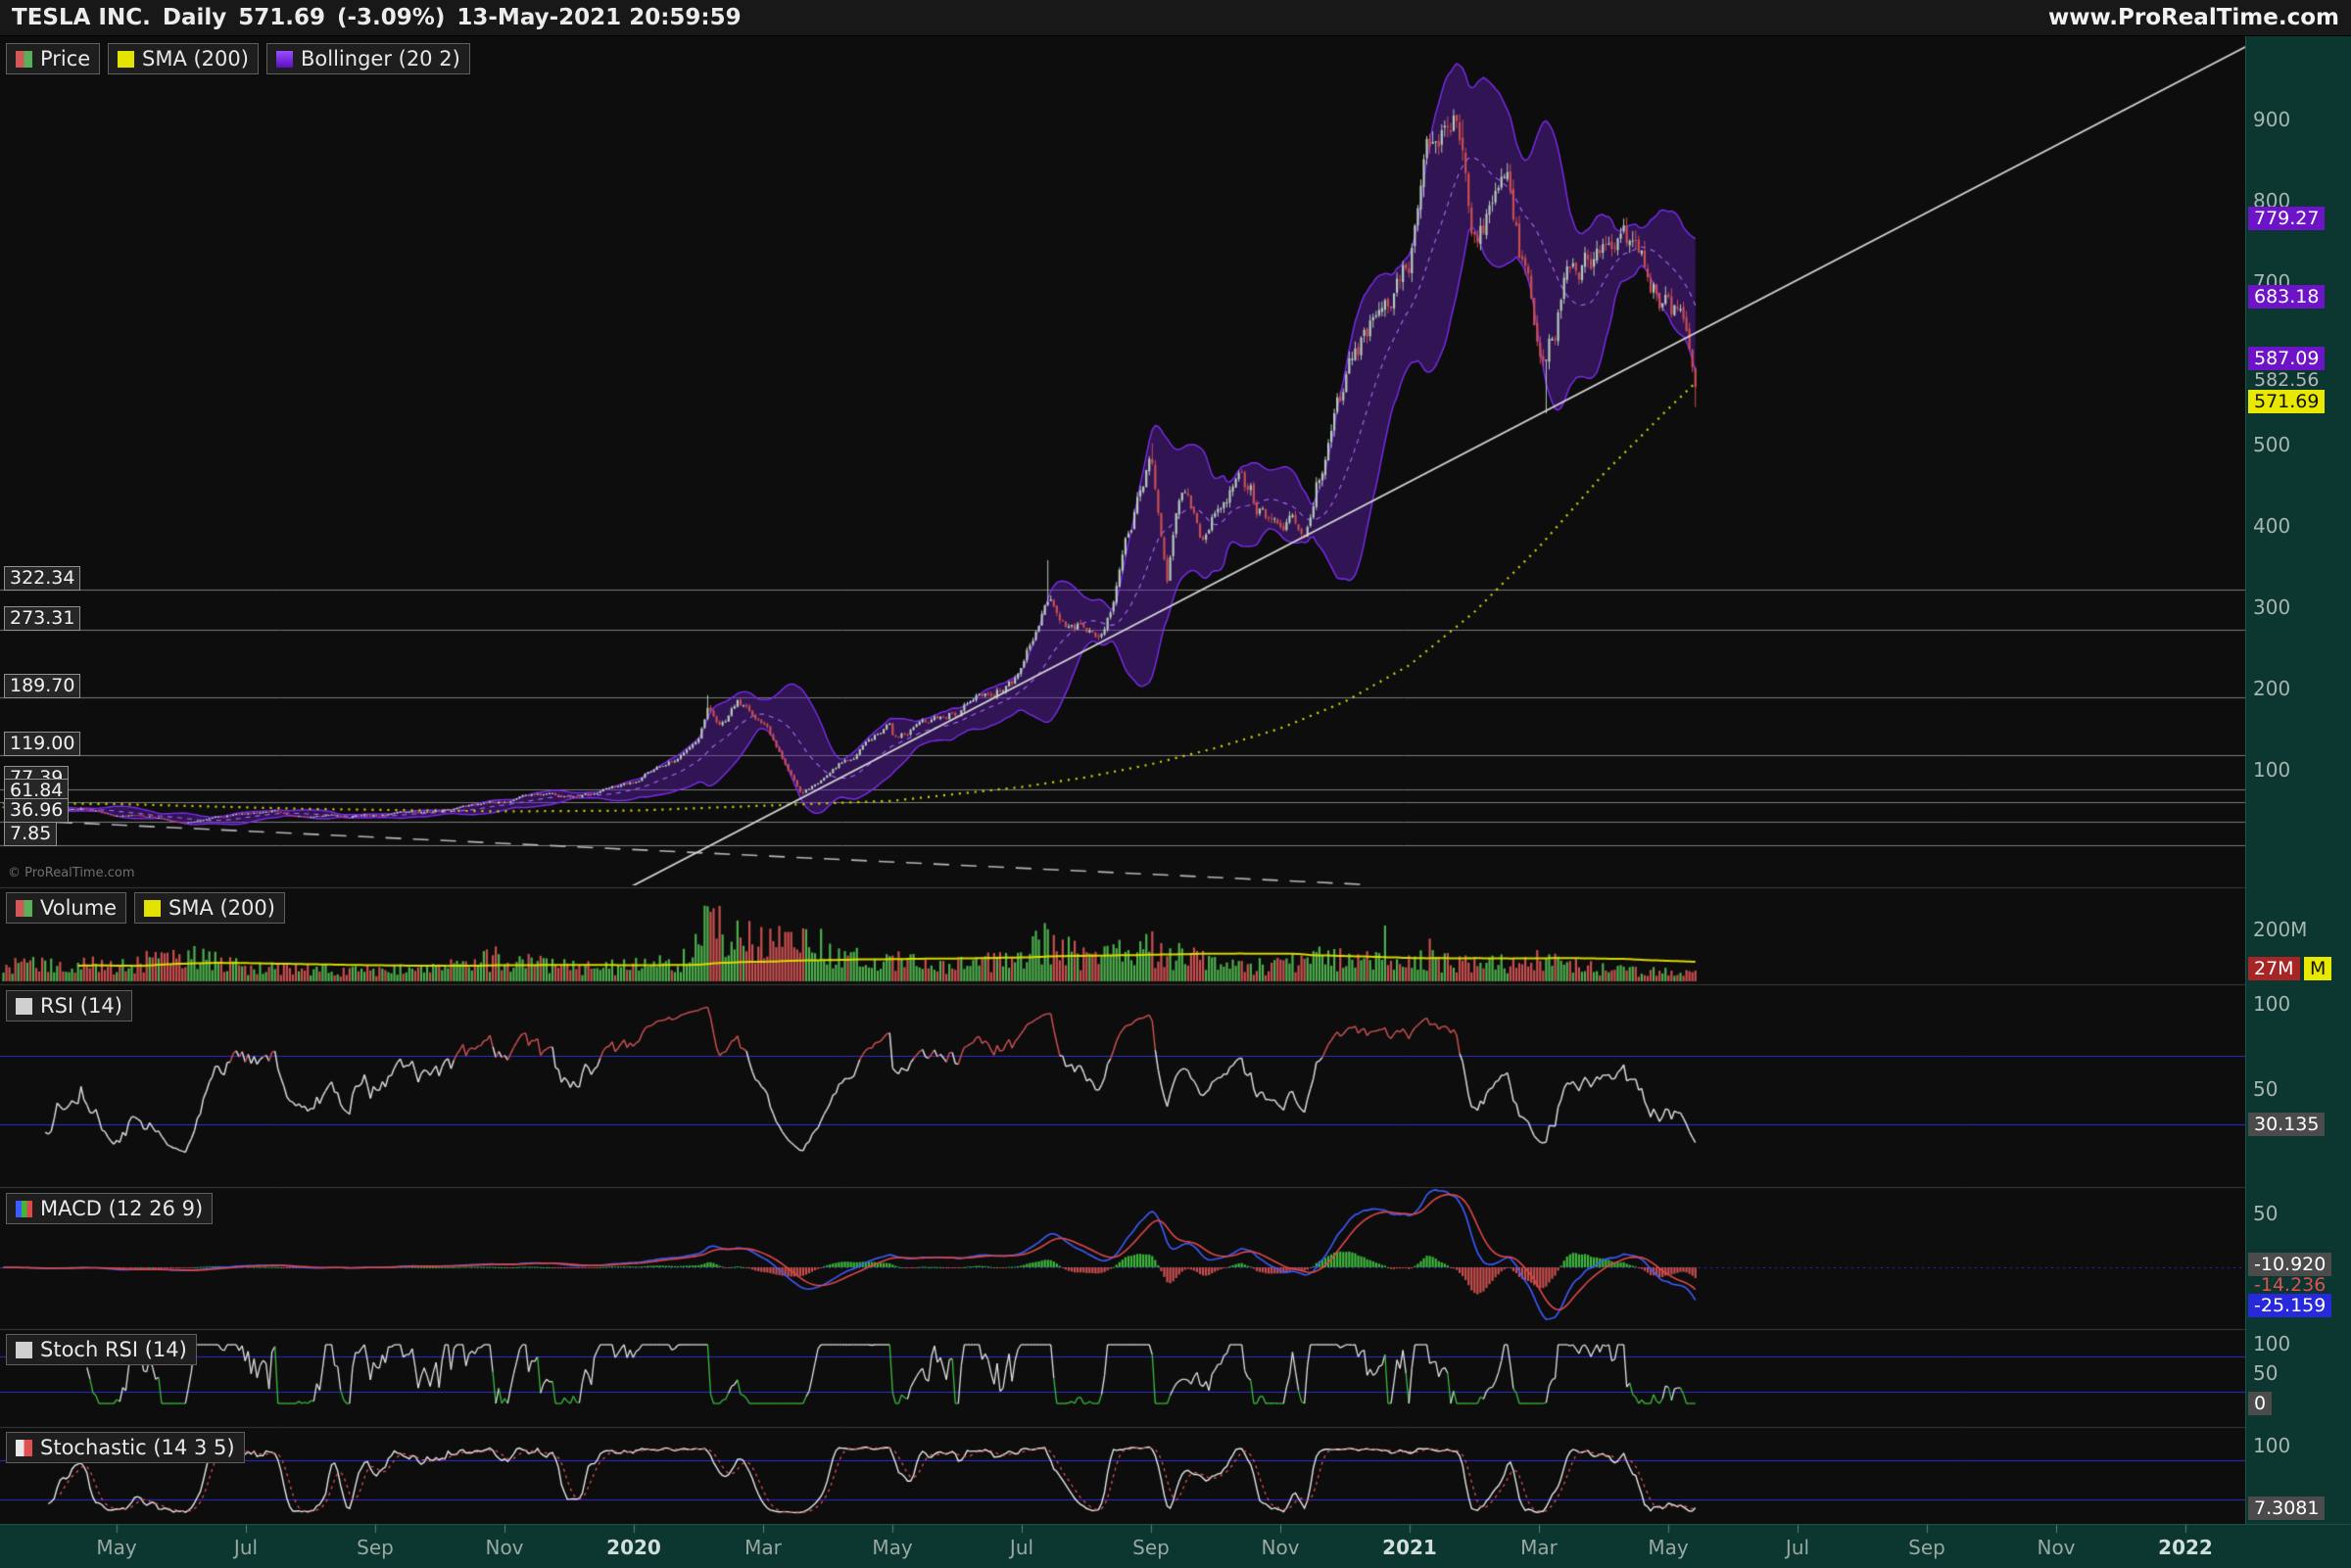 This screenshot has height=1568, width=2351. What do you see at coordinates (285, 59) in the screenshot?
I see `purple-swatch-icon` at bounding box center [285, 59].